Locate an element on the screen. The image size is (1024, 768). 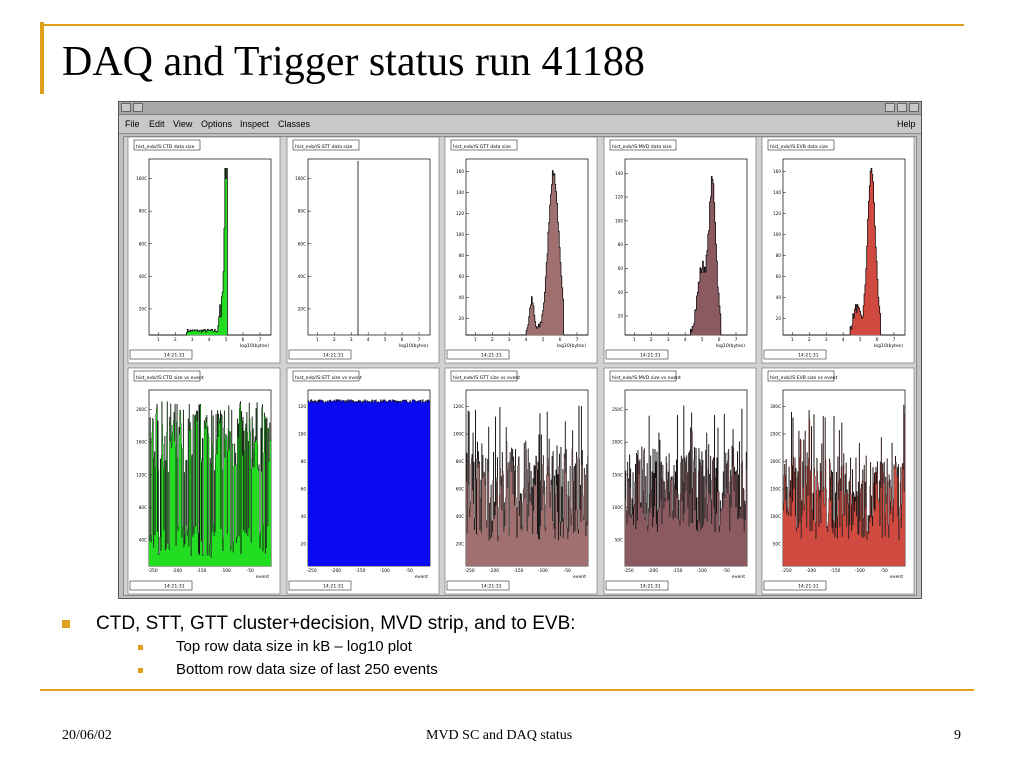
menu-inspect: Inspect is located at coordinates (255, 124).